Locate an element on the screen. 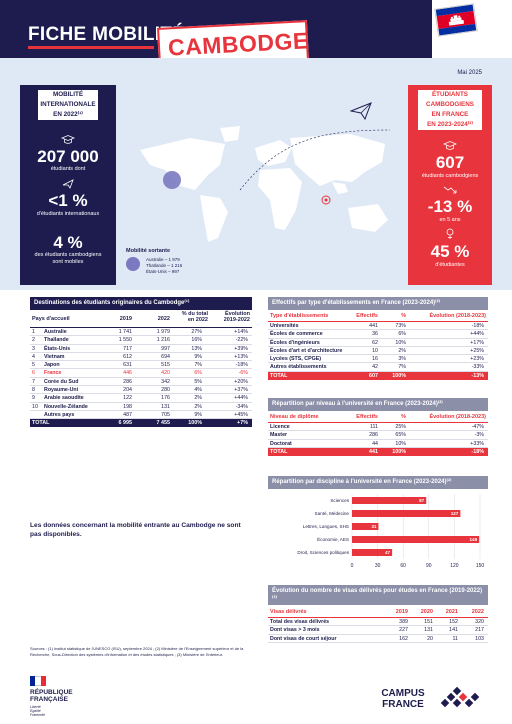 The width and height of the screenshot is (512, 724). value-cell: -47% is located at coordinates (477, 427).